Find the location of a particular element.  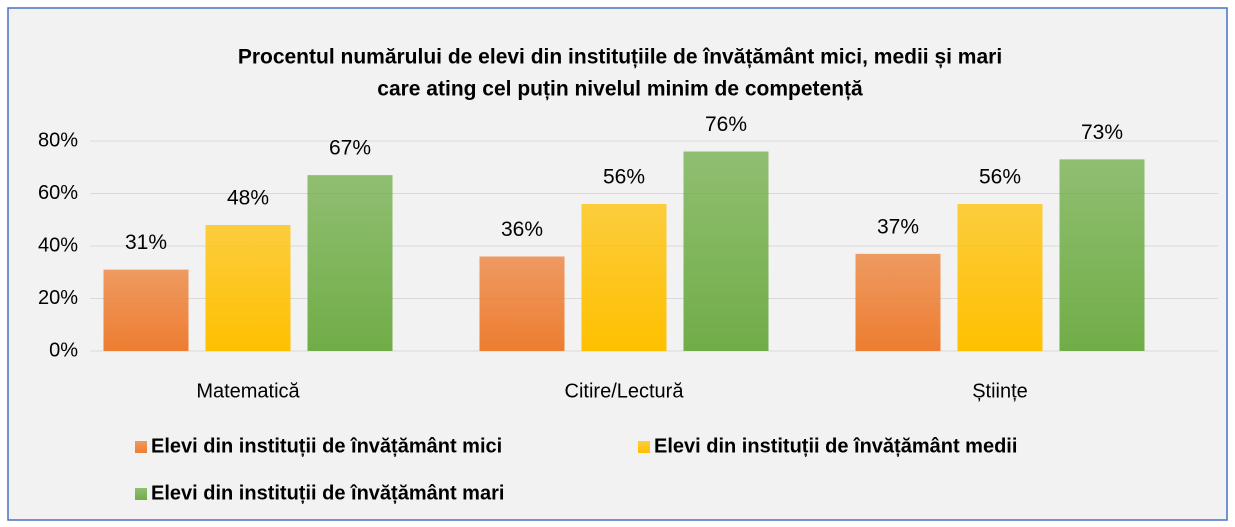

y-tick-label: 20% is located at coordinates (58, 298).